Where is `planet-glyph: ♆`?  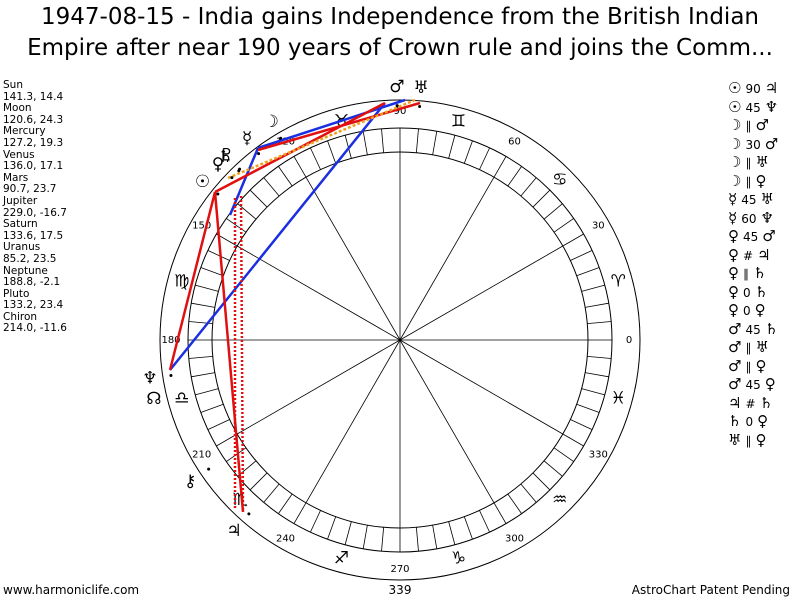 planet-glyph: ♆ is located at coordinates (149, 379).